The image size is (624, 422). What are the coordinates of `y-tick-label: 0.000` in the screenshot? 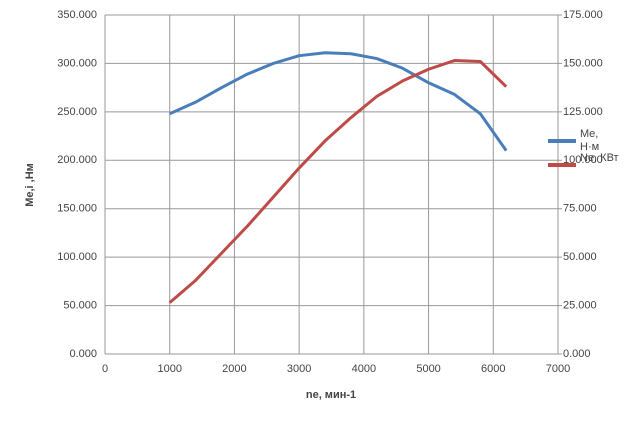 It's located at (83, 354).